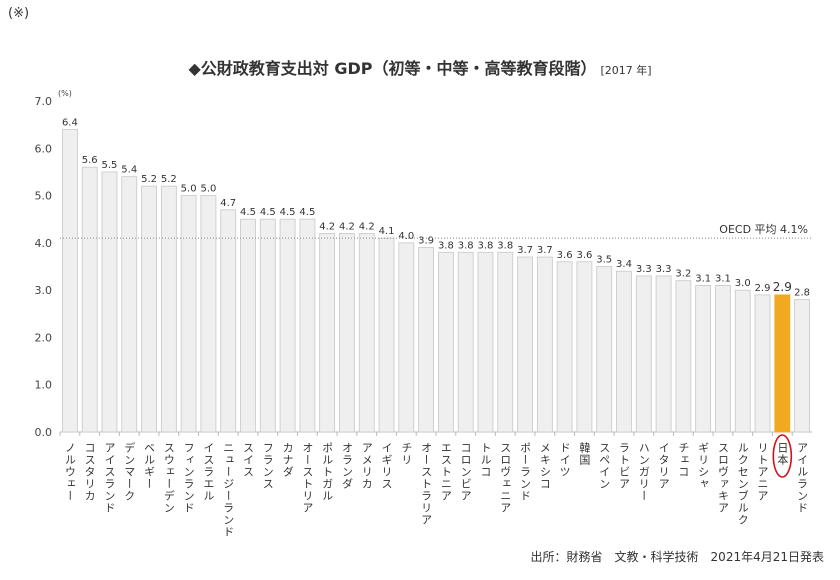 This screenshot has height=580, width=840. What do you see at coordinates (624, 264) in the screenshot?
I see `data-label: 3.4` at bounding box center [624, 264].